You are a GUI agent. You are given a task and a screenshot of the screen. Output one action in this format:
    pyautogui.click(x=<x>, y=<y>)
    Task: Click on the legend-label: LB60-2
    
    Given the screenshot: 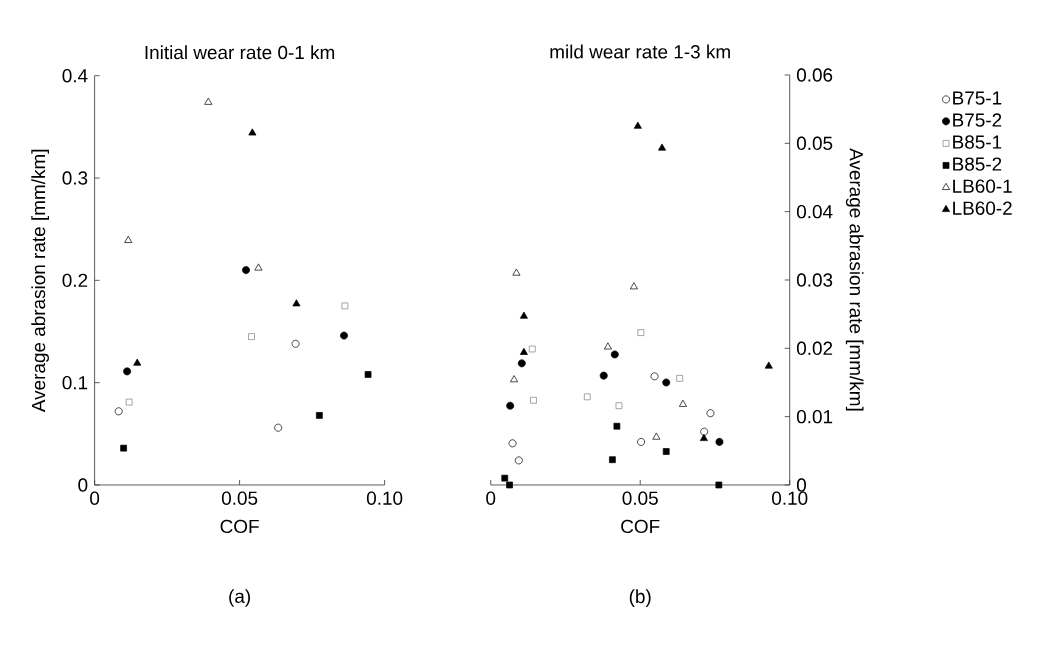 What is the action you would take?
    pyautogui.click(x=982, y=208)
    